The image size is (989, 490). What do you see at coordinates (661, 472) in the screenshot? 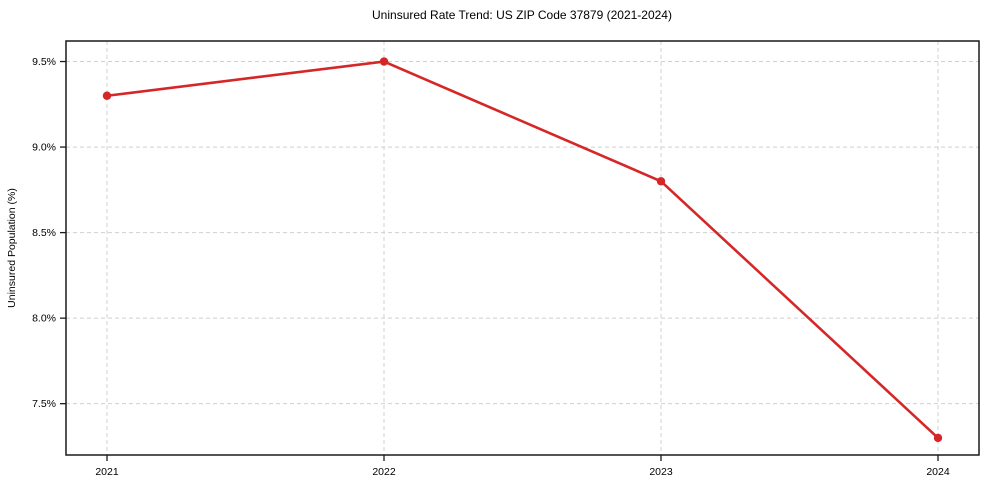
I see `x-tick-label: 2023` at bounding box center [661, 472].